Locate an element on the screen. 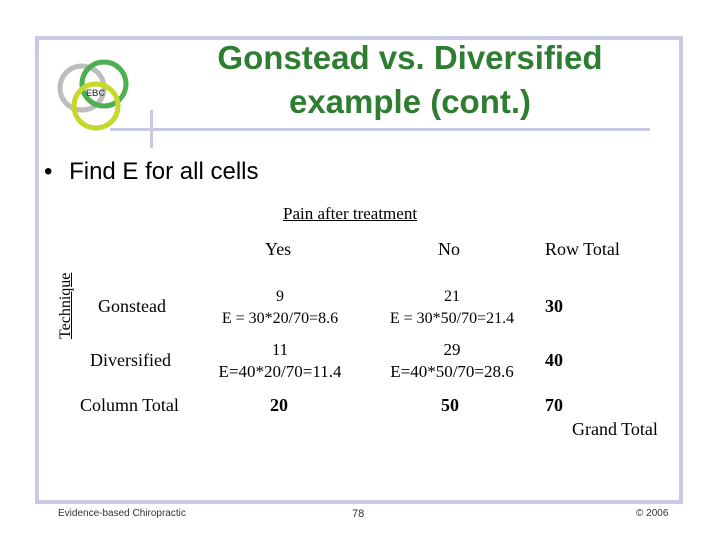 The image size is (720, 540). column-total-yes: 20 is located at coordinates (279, 405).